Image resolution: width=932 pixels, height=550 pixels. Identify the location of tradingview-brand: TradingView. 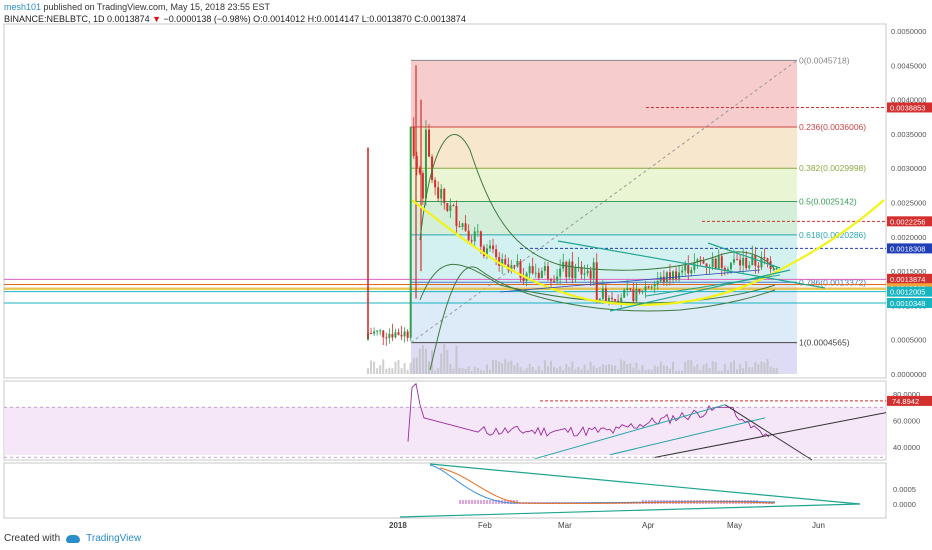
(114, 538).